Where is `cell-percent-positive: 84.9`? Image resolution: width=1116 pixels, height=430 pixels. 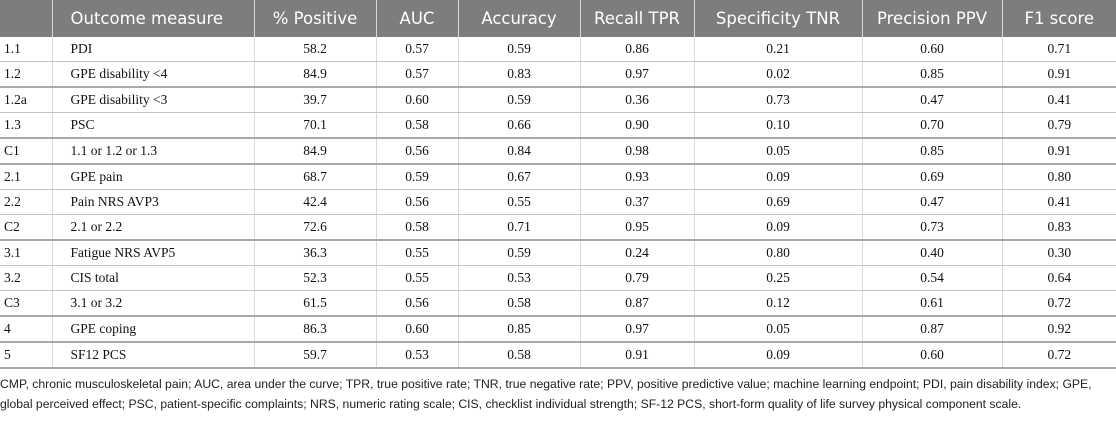
cell-percent-positive: 84.9 is located at coordinates (315, 151).